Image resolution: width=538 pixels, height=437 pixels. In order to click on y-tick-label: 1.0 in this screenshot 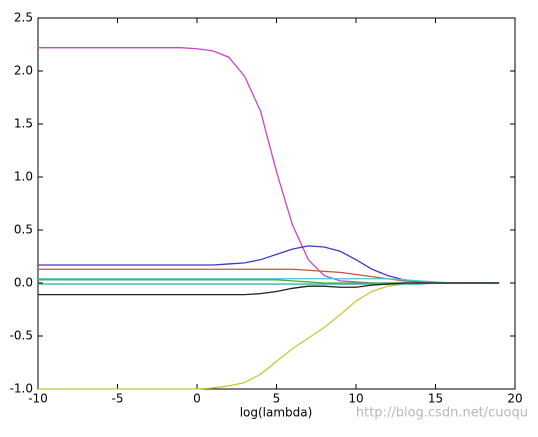, I will do `click(23, 177)`.